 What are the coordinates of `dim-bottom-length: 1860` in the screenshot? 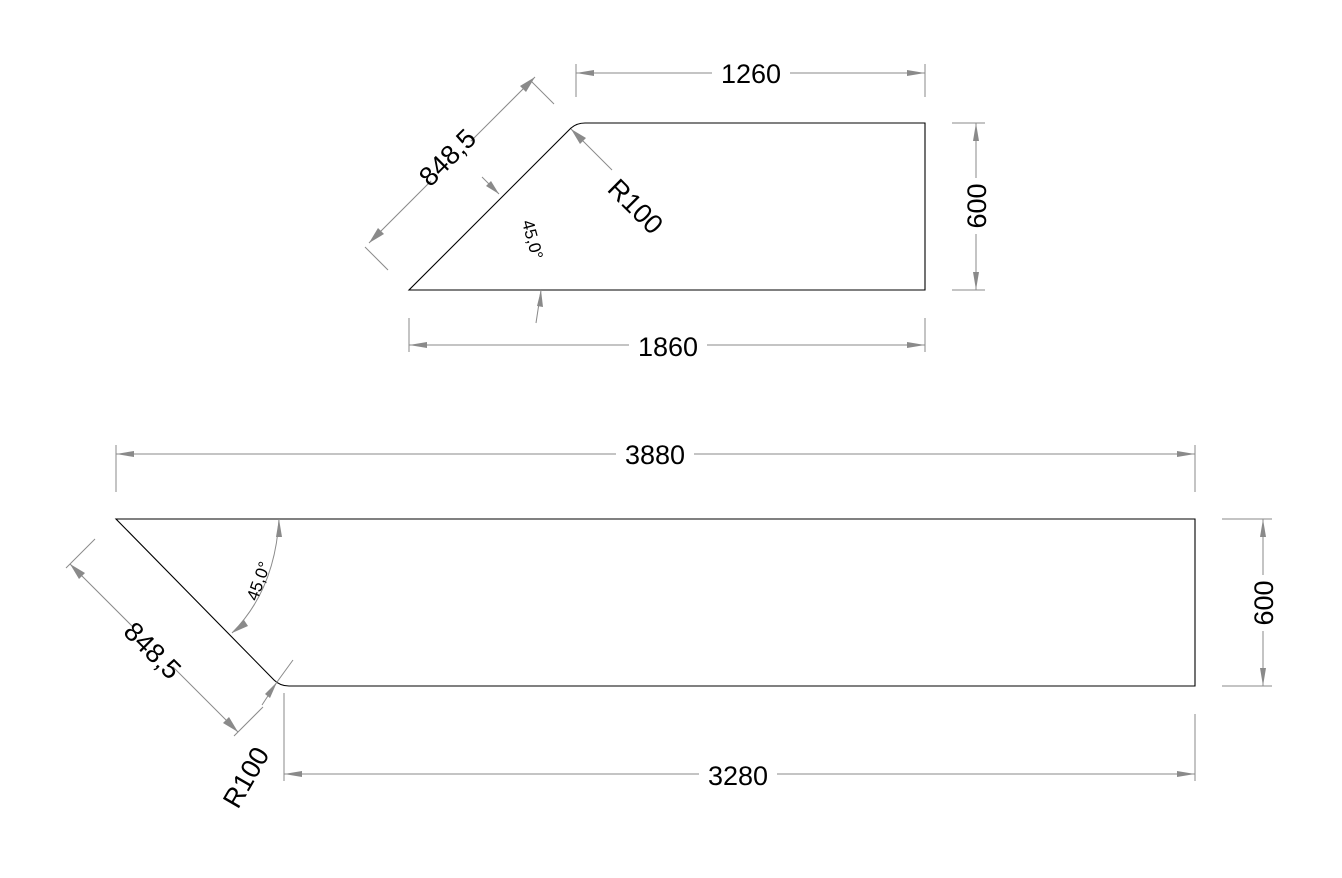 It's located at (667, 340).